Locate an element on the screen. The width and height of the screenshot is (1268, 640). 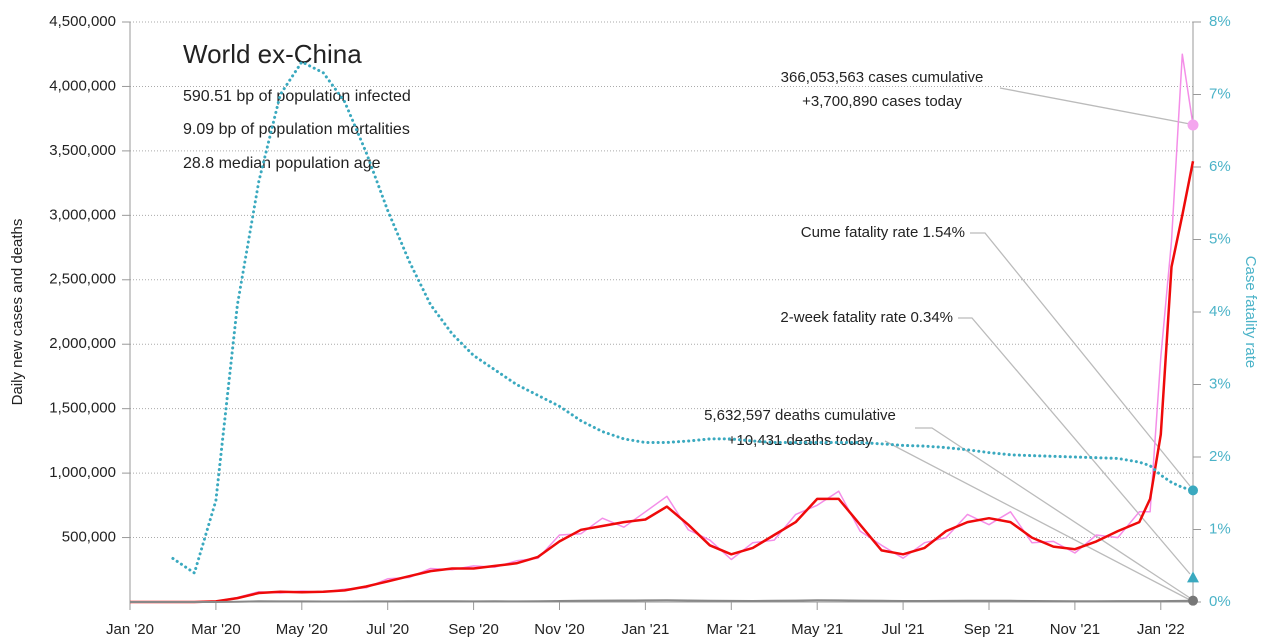
y-tick-label: 4,000,000 is located at coordinates (82, 85).